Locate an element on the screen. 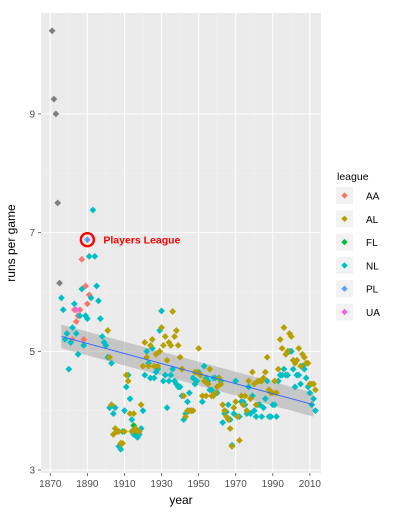 This screenshot has width=416, height=522. legend-swatch-UA is located at coordinates (344, 312).